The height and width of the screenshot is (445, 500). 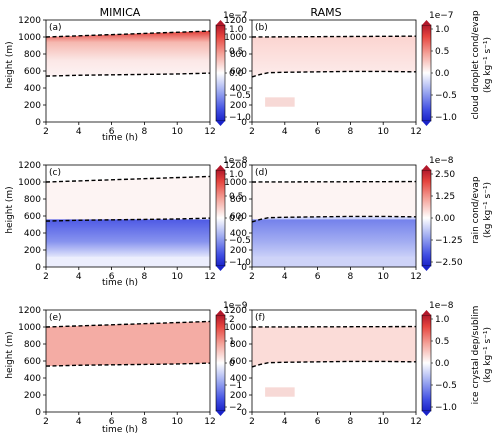 What do you see at coordinates (10, 354) in the screenshot?
I see `ylabel-row3: height (m)` at bounding box center [10, 354].